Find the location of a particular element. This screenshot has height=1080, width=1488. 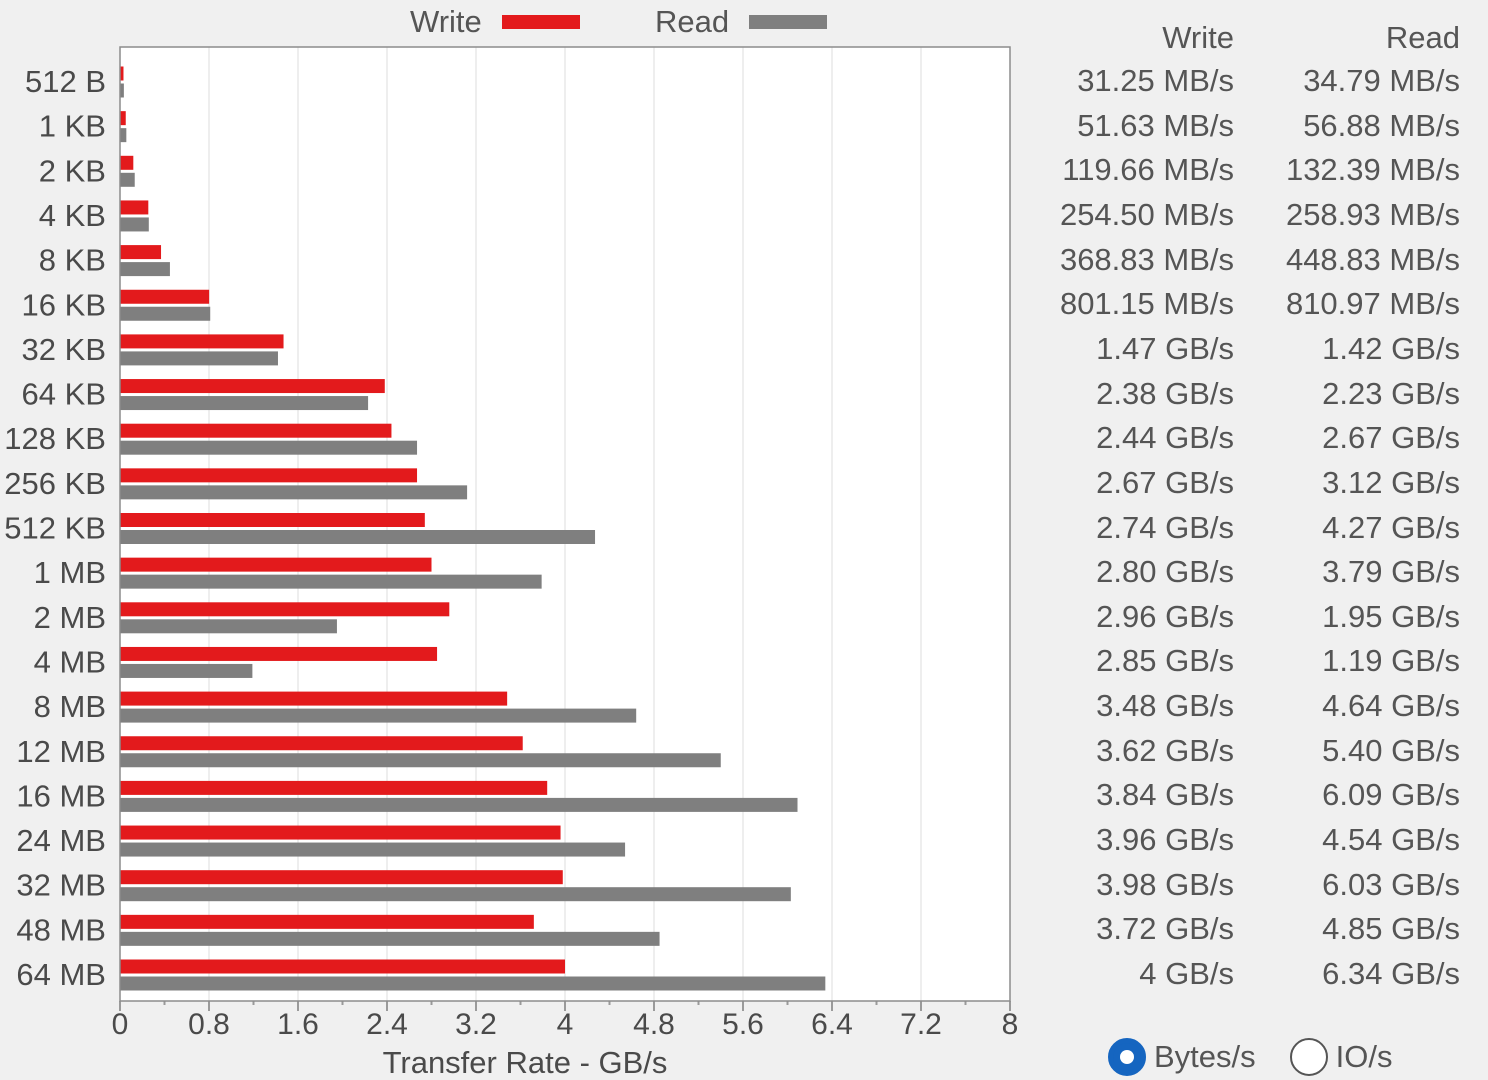

category-label: 4 MB is located at coordinates (70, 661).